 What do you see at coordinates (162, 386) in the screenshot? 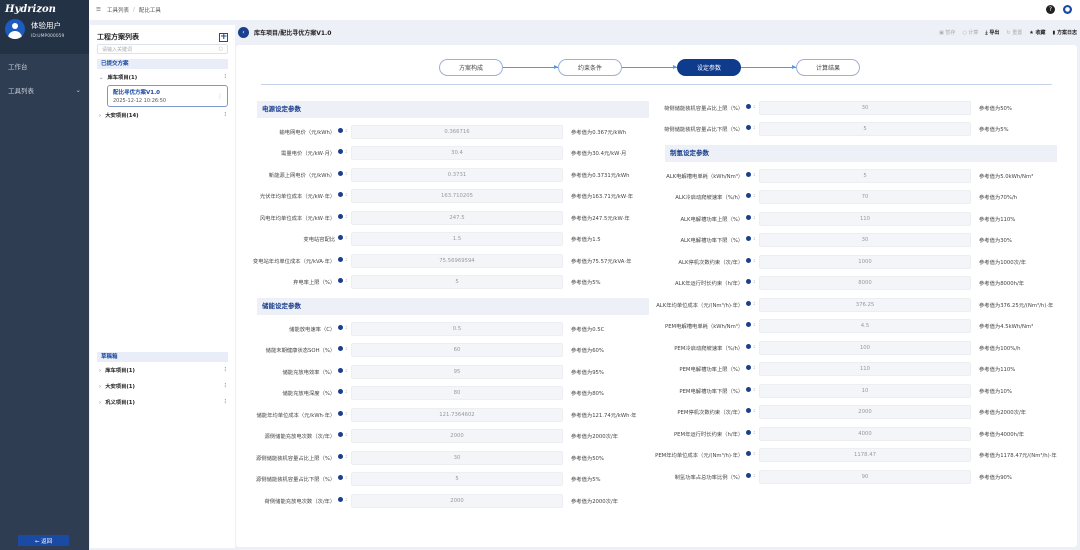
I see `tree-item: › 大安项目(1) ⋮` at bounding box center [162, 386].